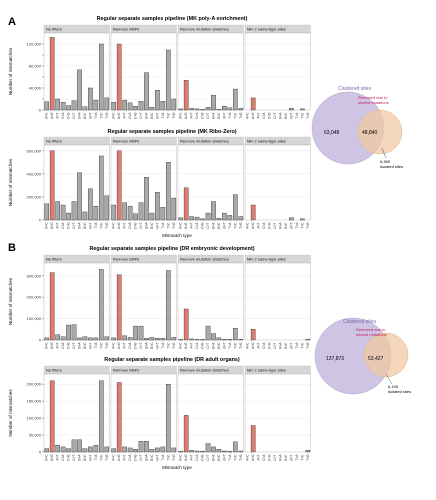  What do you see at coordinates (76, 71) in the screenshot?
I see `chart-0-facet-panel` at bounding box center [76, 71].